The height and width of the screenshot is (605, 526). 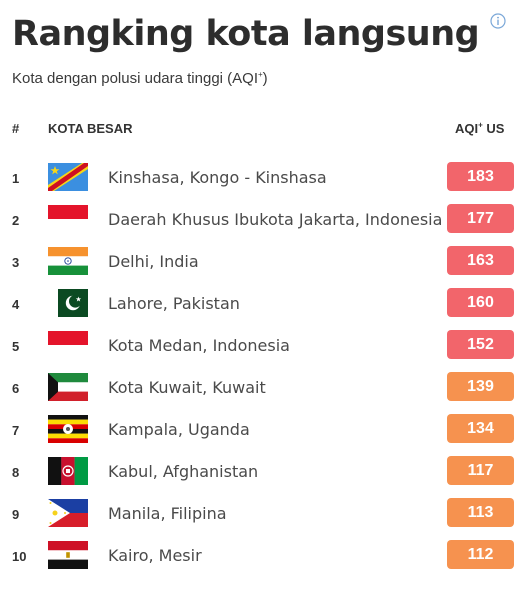 What do you see at coordinates (263, 557) in the screenshot?
I see `table-row: 10 Kairo, Mesir 112` at bounding box center [263, 557].